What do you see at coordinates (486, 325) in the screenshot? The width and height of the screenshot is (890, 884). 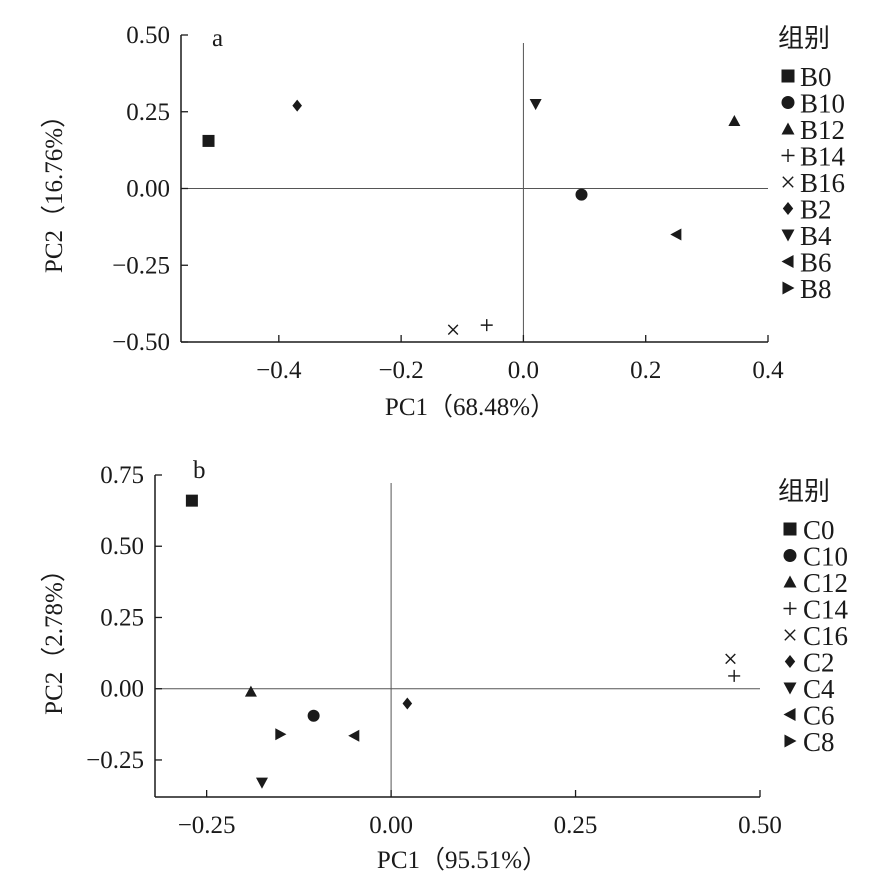 I see `data-point-b14` at bounding box center [486, 325].